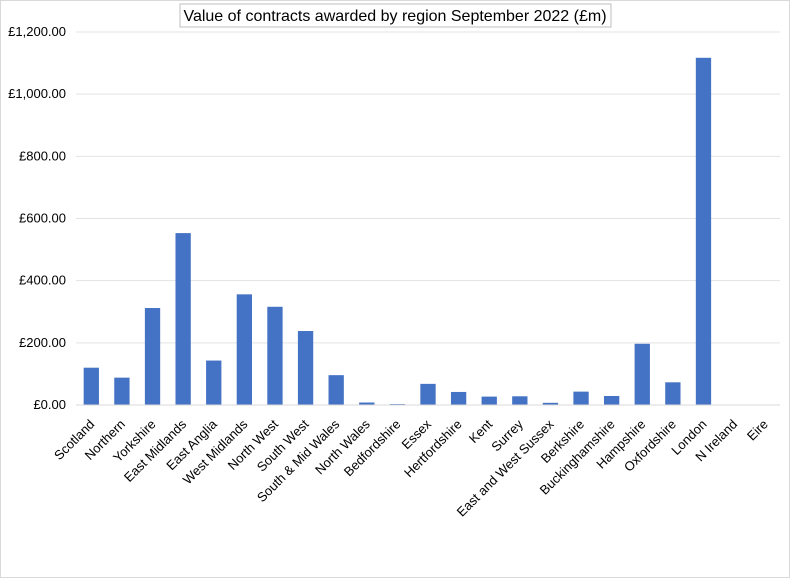 The height and width of the screenshot is (578, 790). I want to click on y-tick-label: £0.00, so click(49, 404).